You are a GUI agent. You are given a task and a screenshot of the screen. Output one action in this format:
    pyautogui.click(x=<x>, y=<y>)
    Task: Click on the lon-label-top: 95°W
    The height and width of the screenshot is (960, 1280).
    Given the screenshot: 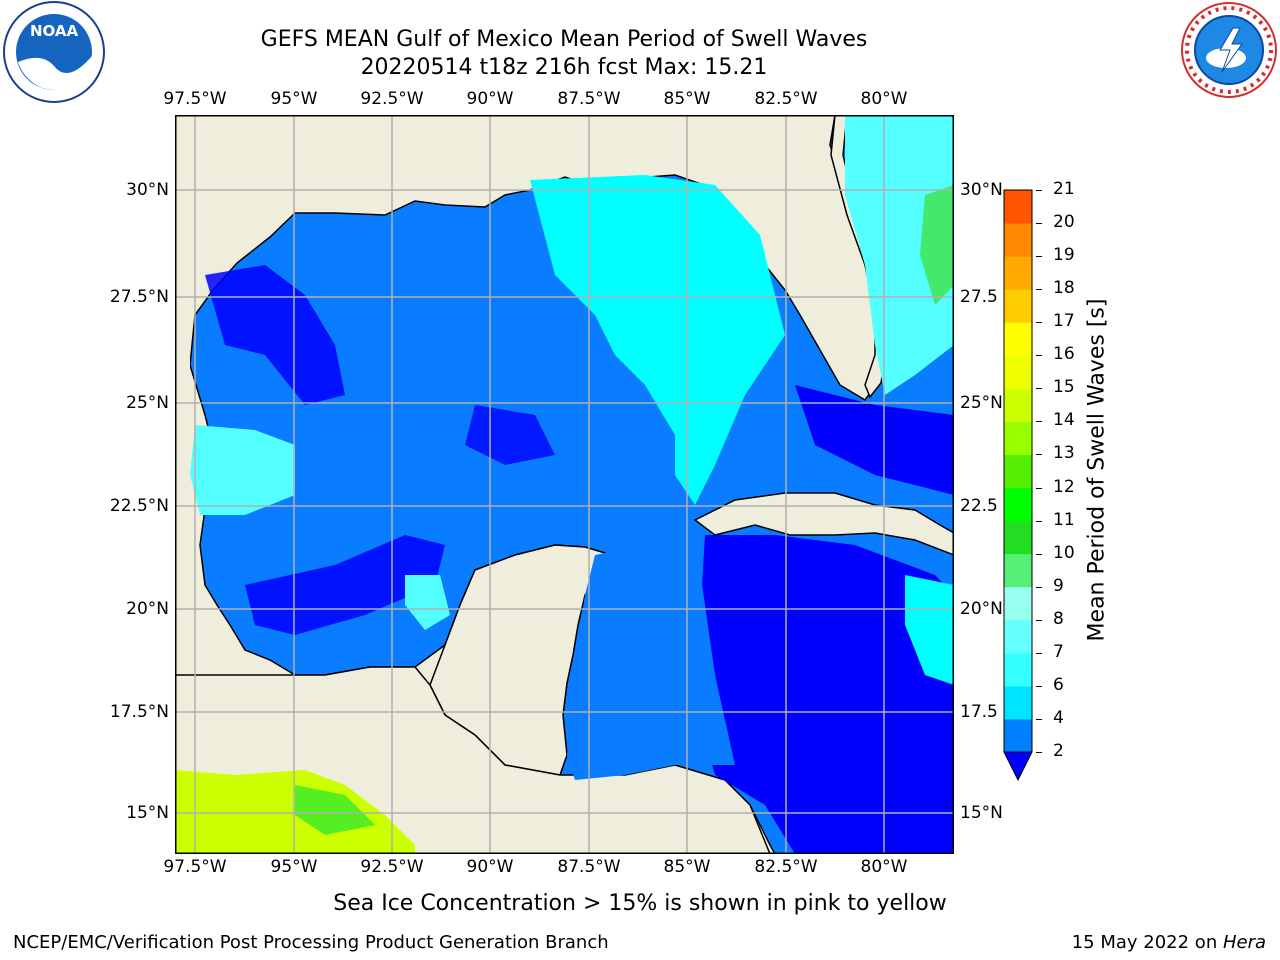 What is the action you would take?
    pyautogui.click(x=294, y=99)
    